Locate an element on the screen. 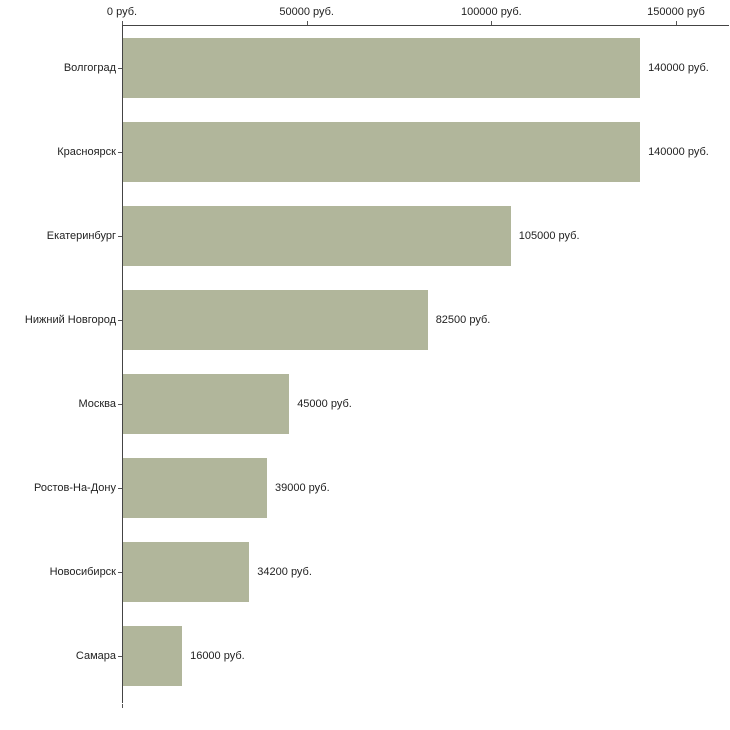  bar-row: Красноярск 140000 руб. is located at coordinates (383, 152).